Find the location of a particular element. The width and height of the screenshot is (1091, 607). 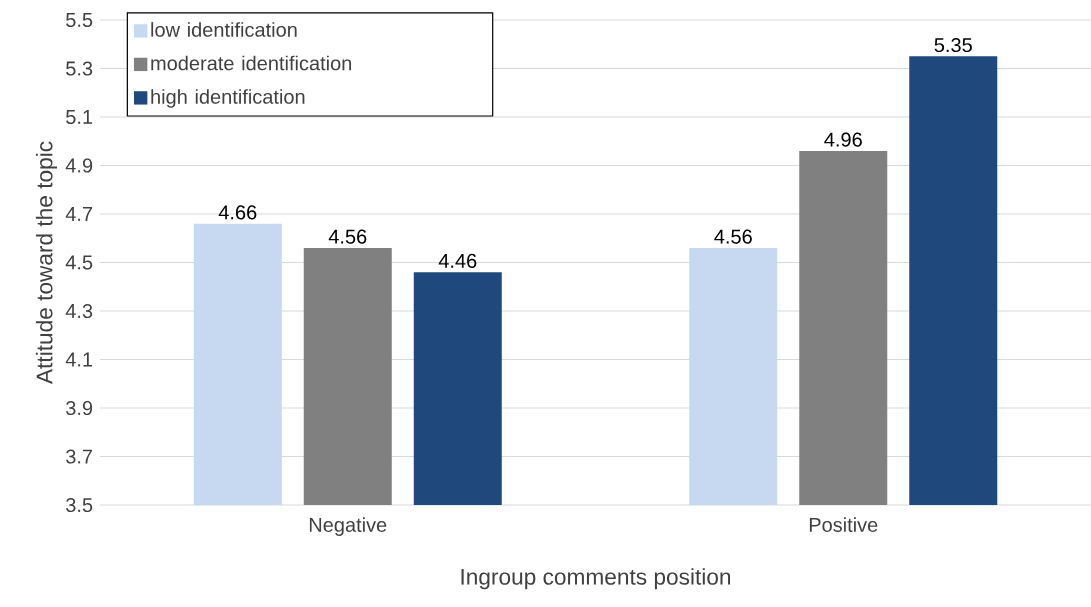

y-tick-label: 4.9 is located at coordinates (79, 165).